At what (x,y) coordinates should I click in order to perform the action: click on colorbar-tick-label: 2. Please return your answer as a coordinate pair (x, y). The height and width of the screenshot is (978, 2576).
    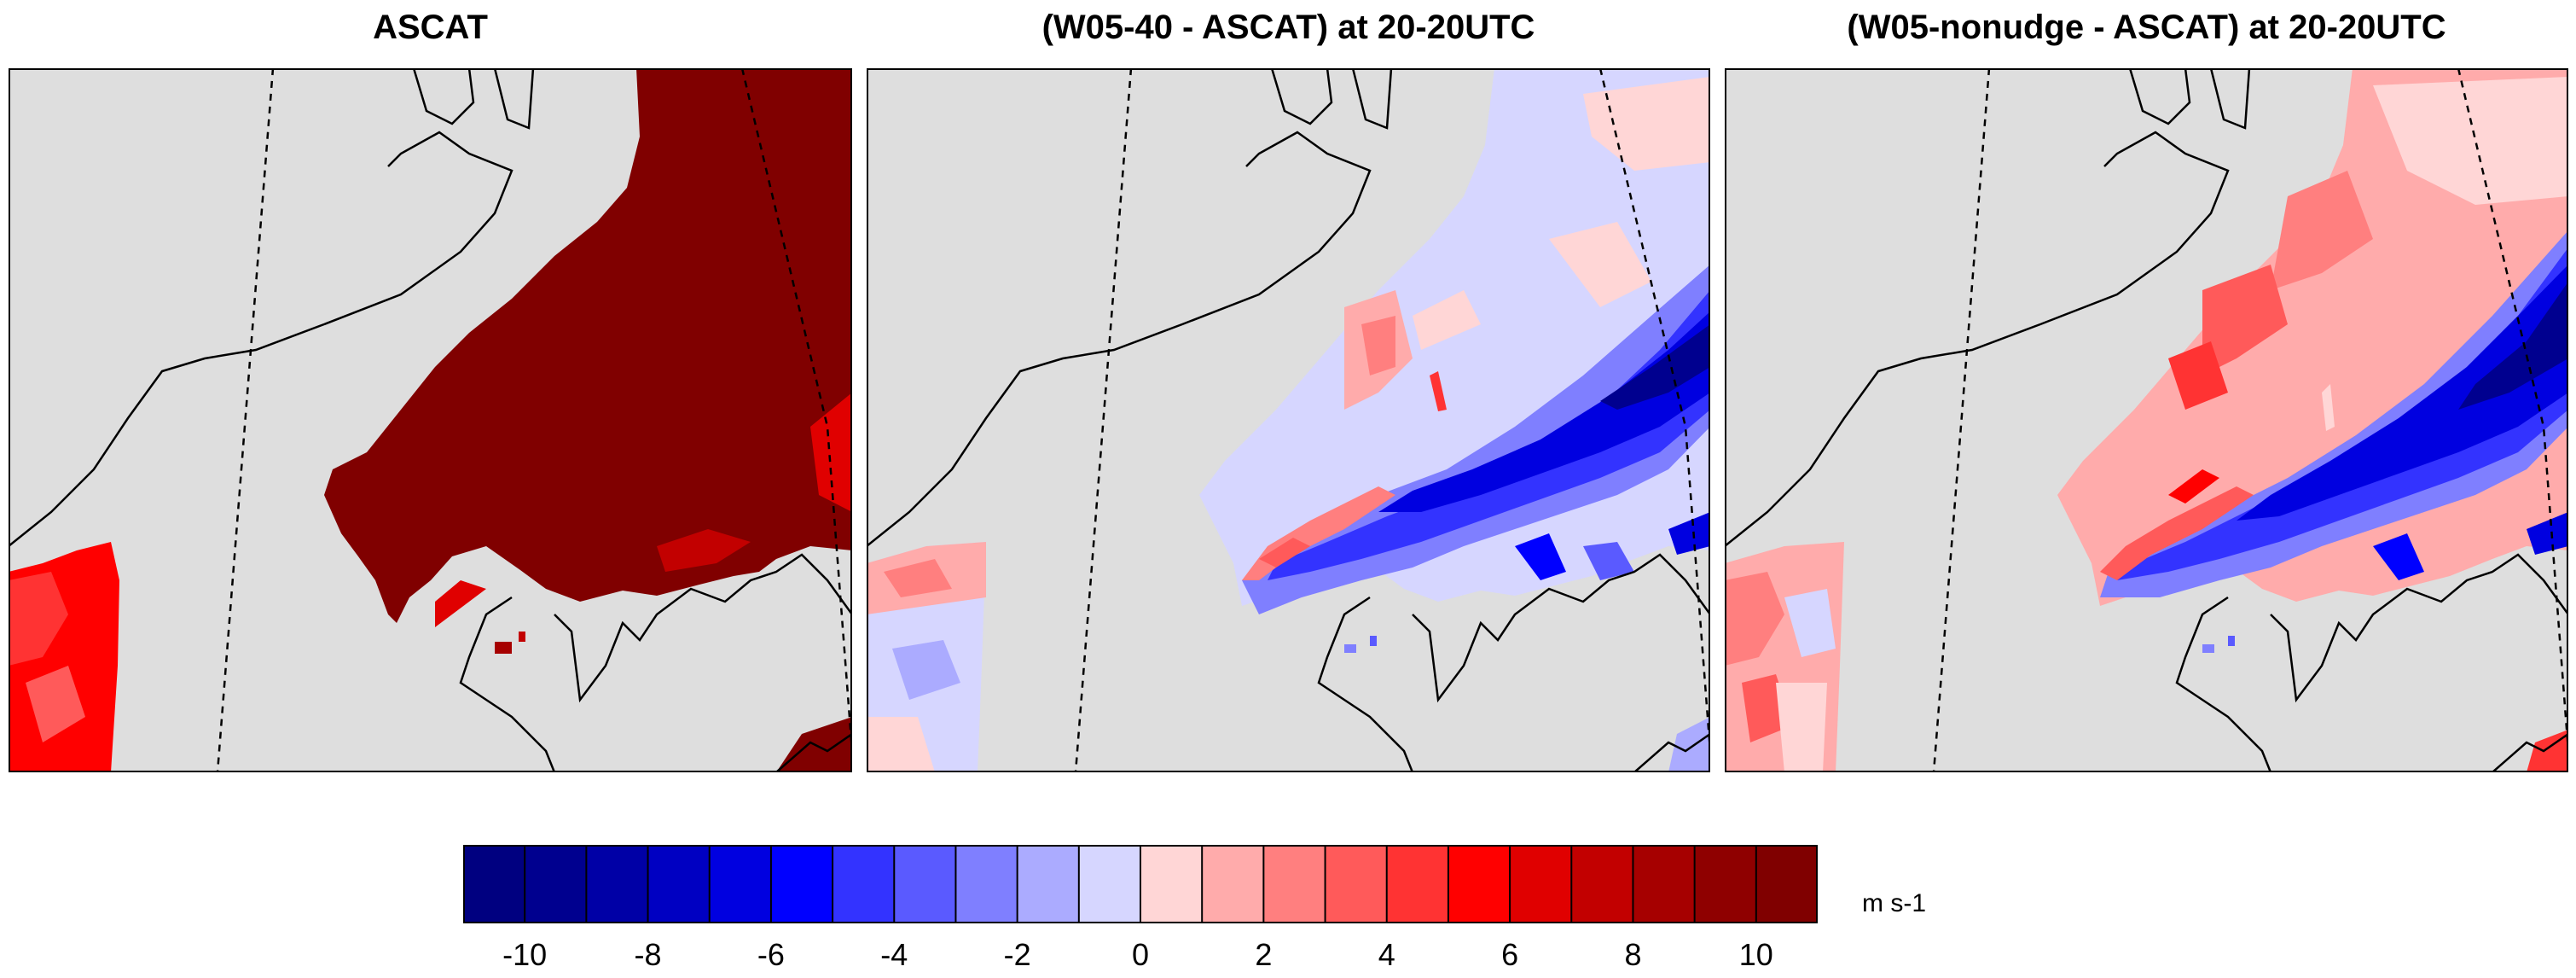
    Looking at the image, I should click on (1264, 954).